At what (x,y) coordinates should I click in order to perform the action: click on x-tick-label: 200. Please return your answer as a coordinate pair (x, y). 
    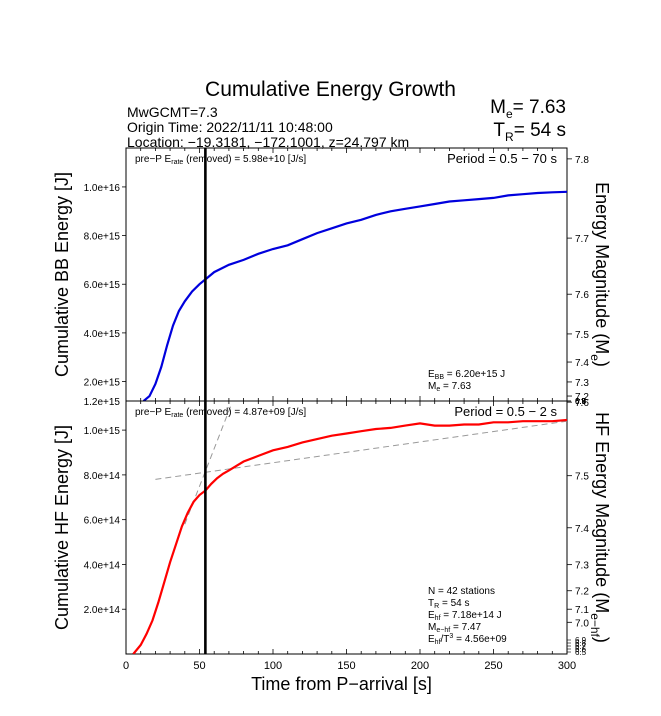
    Looking at the image, I should click on (420, 666).